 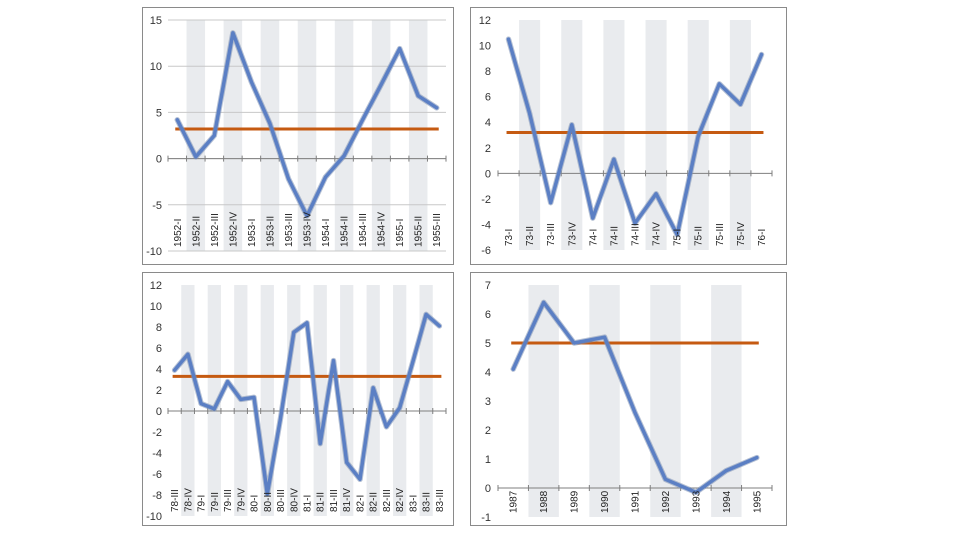 I want to click on x-tick-label: 1953-I, so click(x=252, y=233).